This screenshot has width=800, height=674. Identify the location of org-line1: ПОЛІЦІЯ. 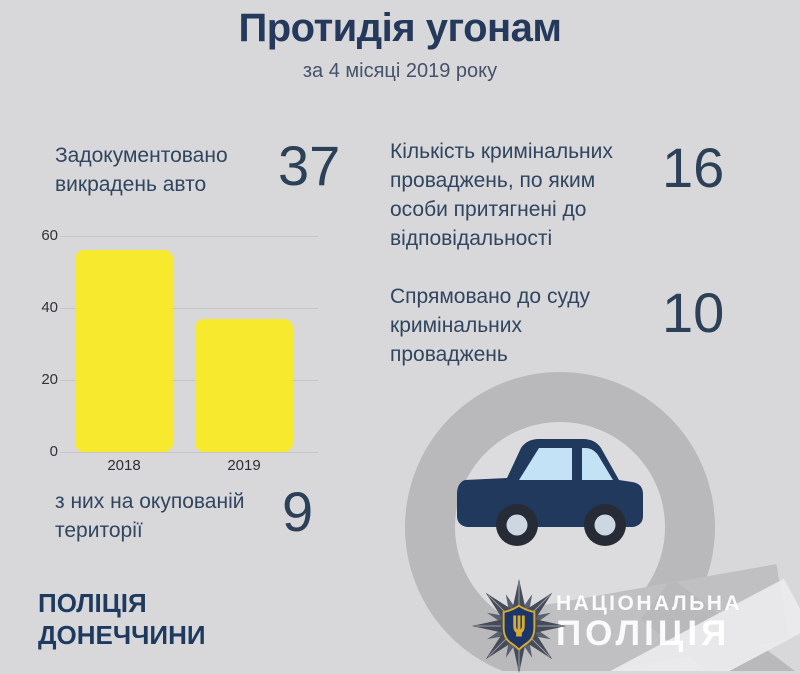
(92, 603).